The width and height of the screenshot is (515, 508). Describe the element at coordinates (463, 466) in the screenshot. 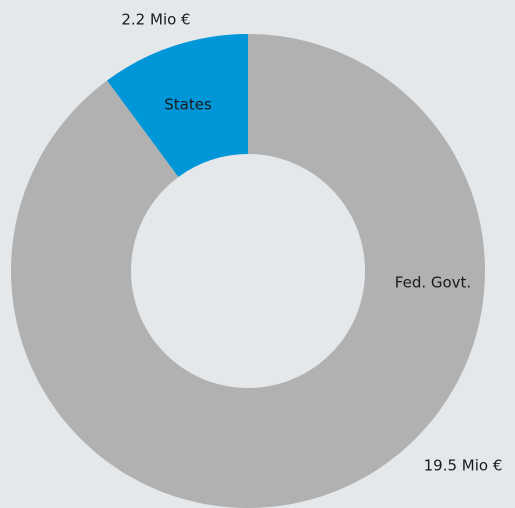

I see `value-label: 19.5 Mio €` at that location.